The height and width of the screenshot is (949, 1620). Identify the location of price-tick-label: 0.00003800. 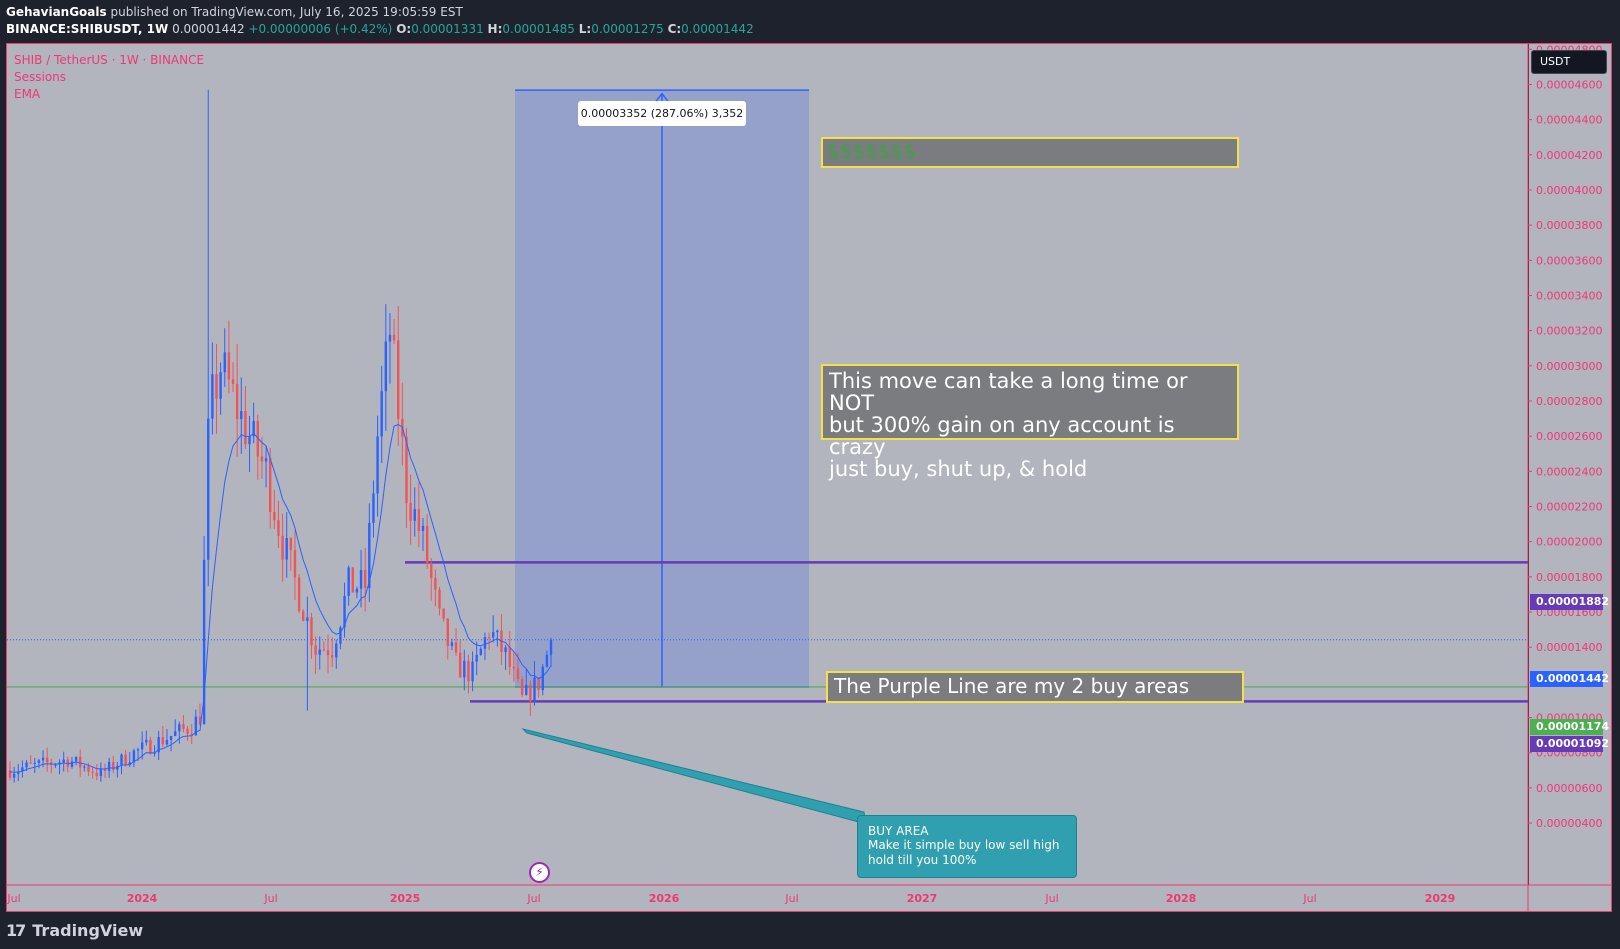
(1569, 225).